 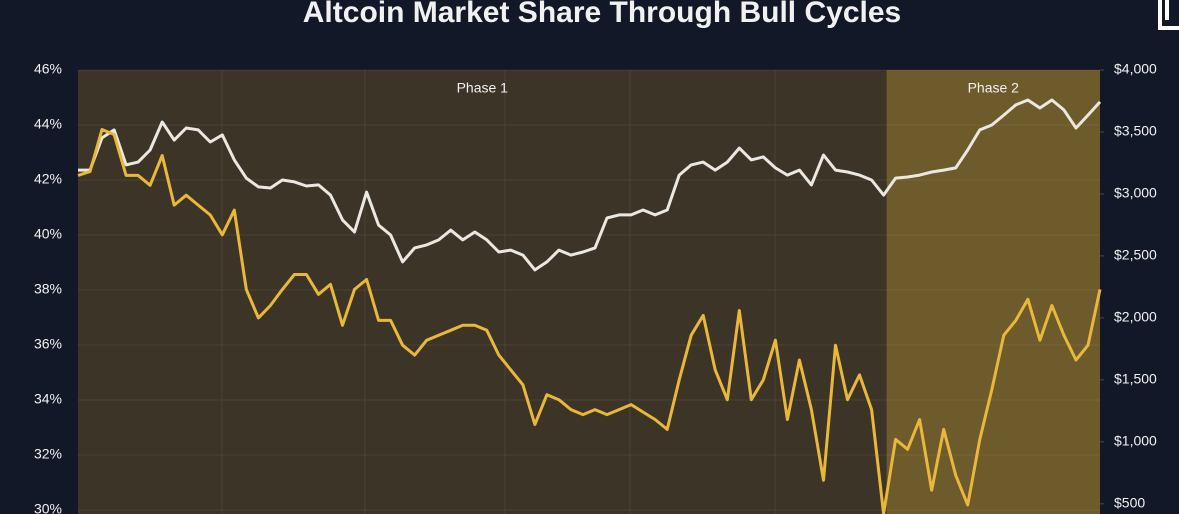 What do you see at coordinates (1129, 503) in the screenshot?
I see `y2-tick-label: $500` at bounding box center [1129, 503].